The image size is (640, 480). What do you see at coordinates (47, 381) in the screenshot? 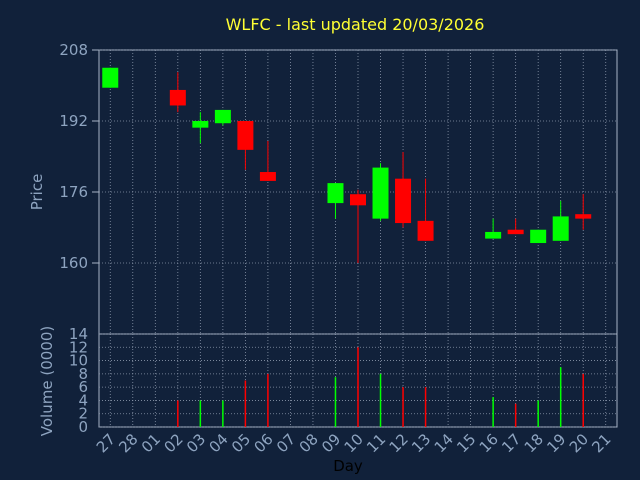
I see `volume-axis-label: Volume (0000)` at bounding box center [47, 381].